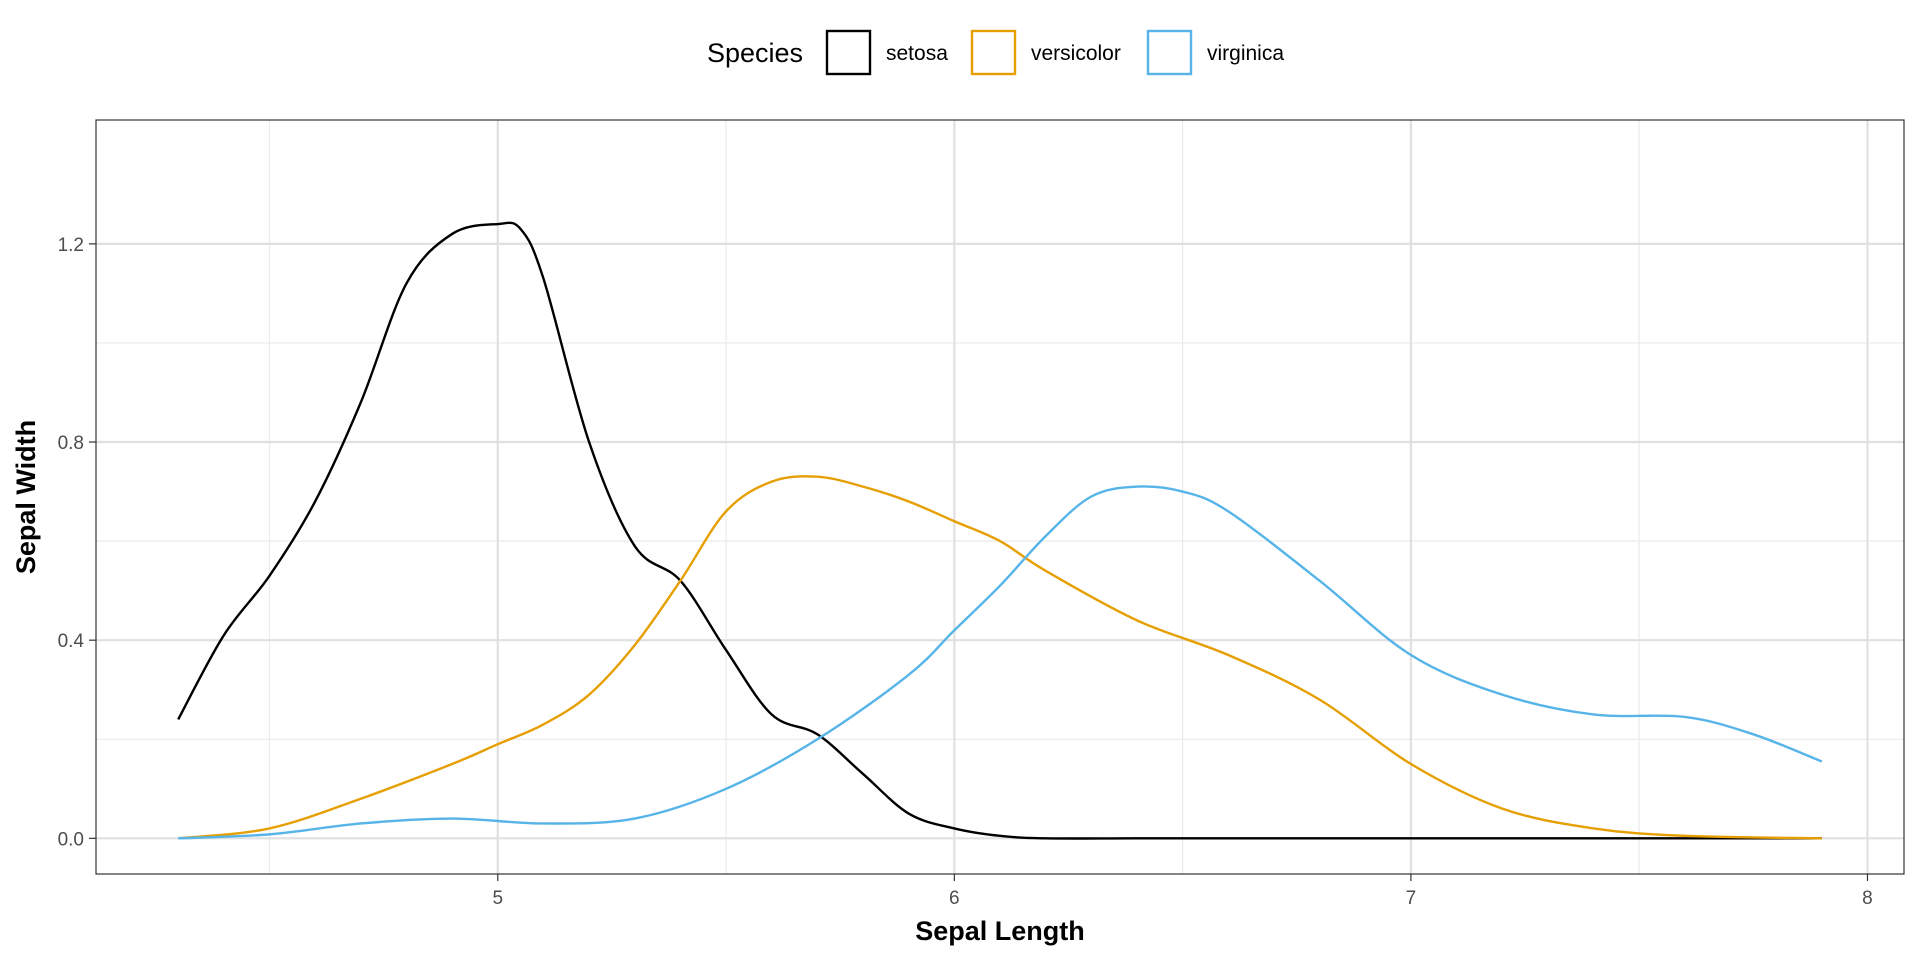 Image resolution: width=1920 pixels, height=960 pixels. What do you see at coordinates (1169, 52) in the screenshot?
I see `legend-key-virginica` at bounding box center [1169, 52].